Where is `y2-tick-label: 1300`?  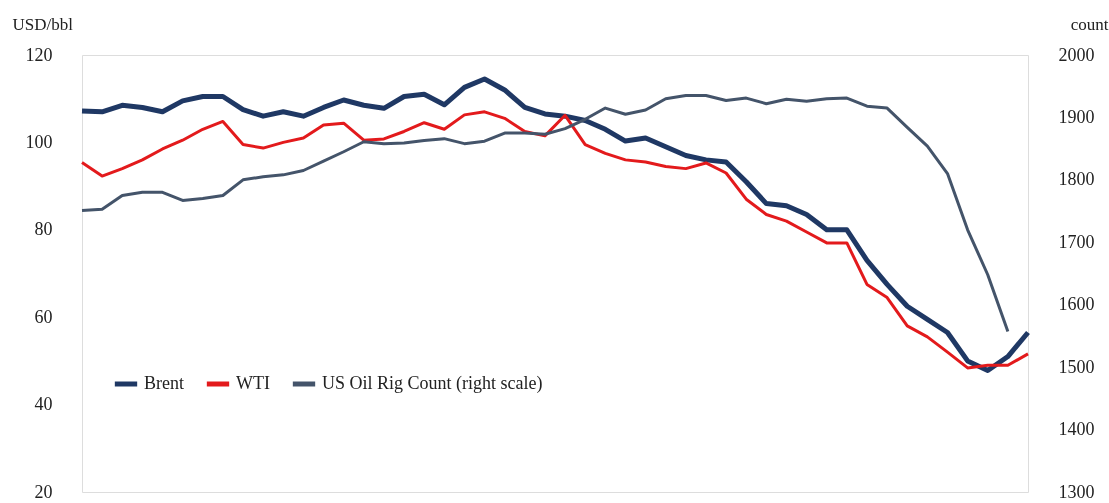 y2-tick-label: 1300 is located at coordinates (1076, 491).